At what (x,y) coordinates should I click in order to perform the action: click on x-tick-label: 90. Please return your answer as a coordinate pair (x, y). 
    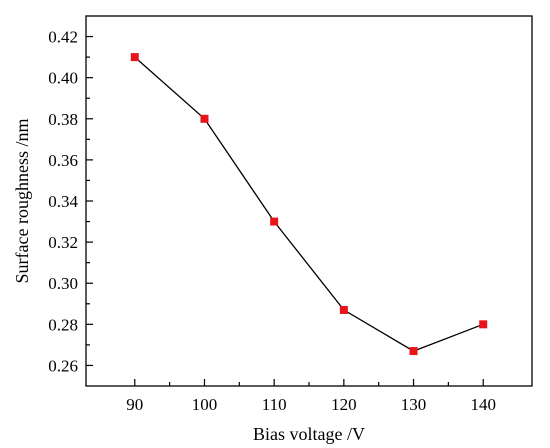
    Looking at the image, I should click on (134, 404).